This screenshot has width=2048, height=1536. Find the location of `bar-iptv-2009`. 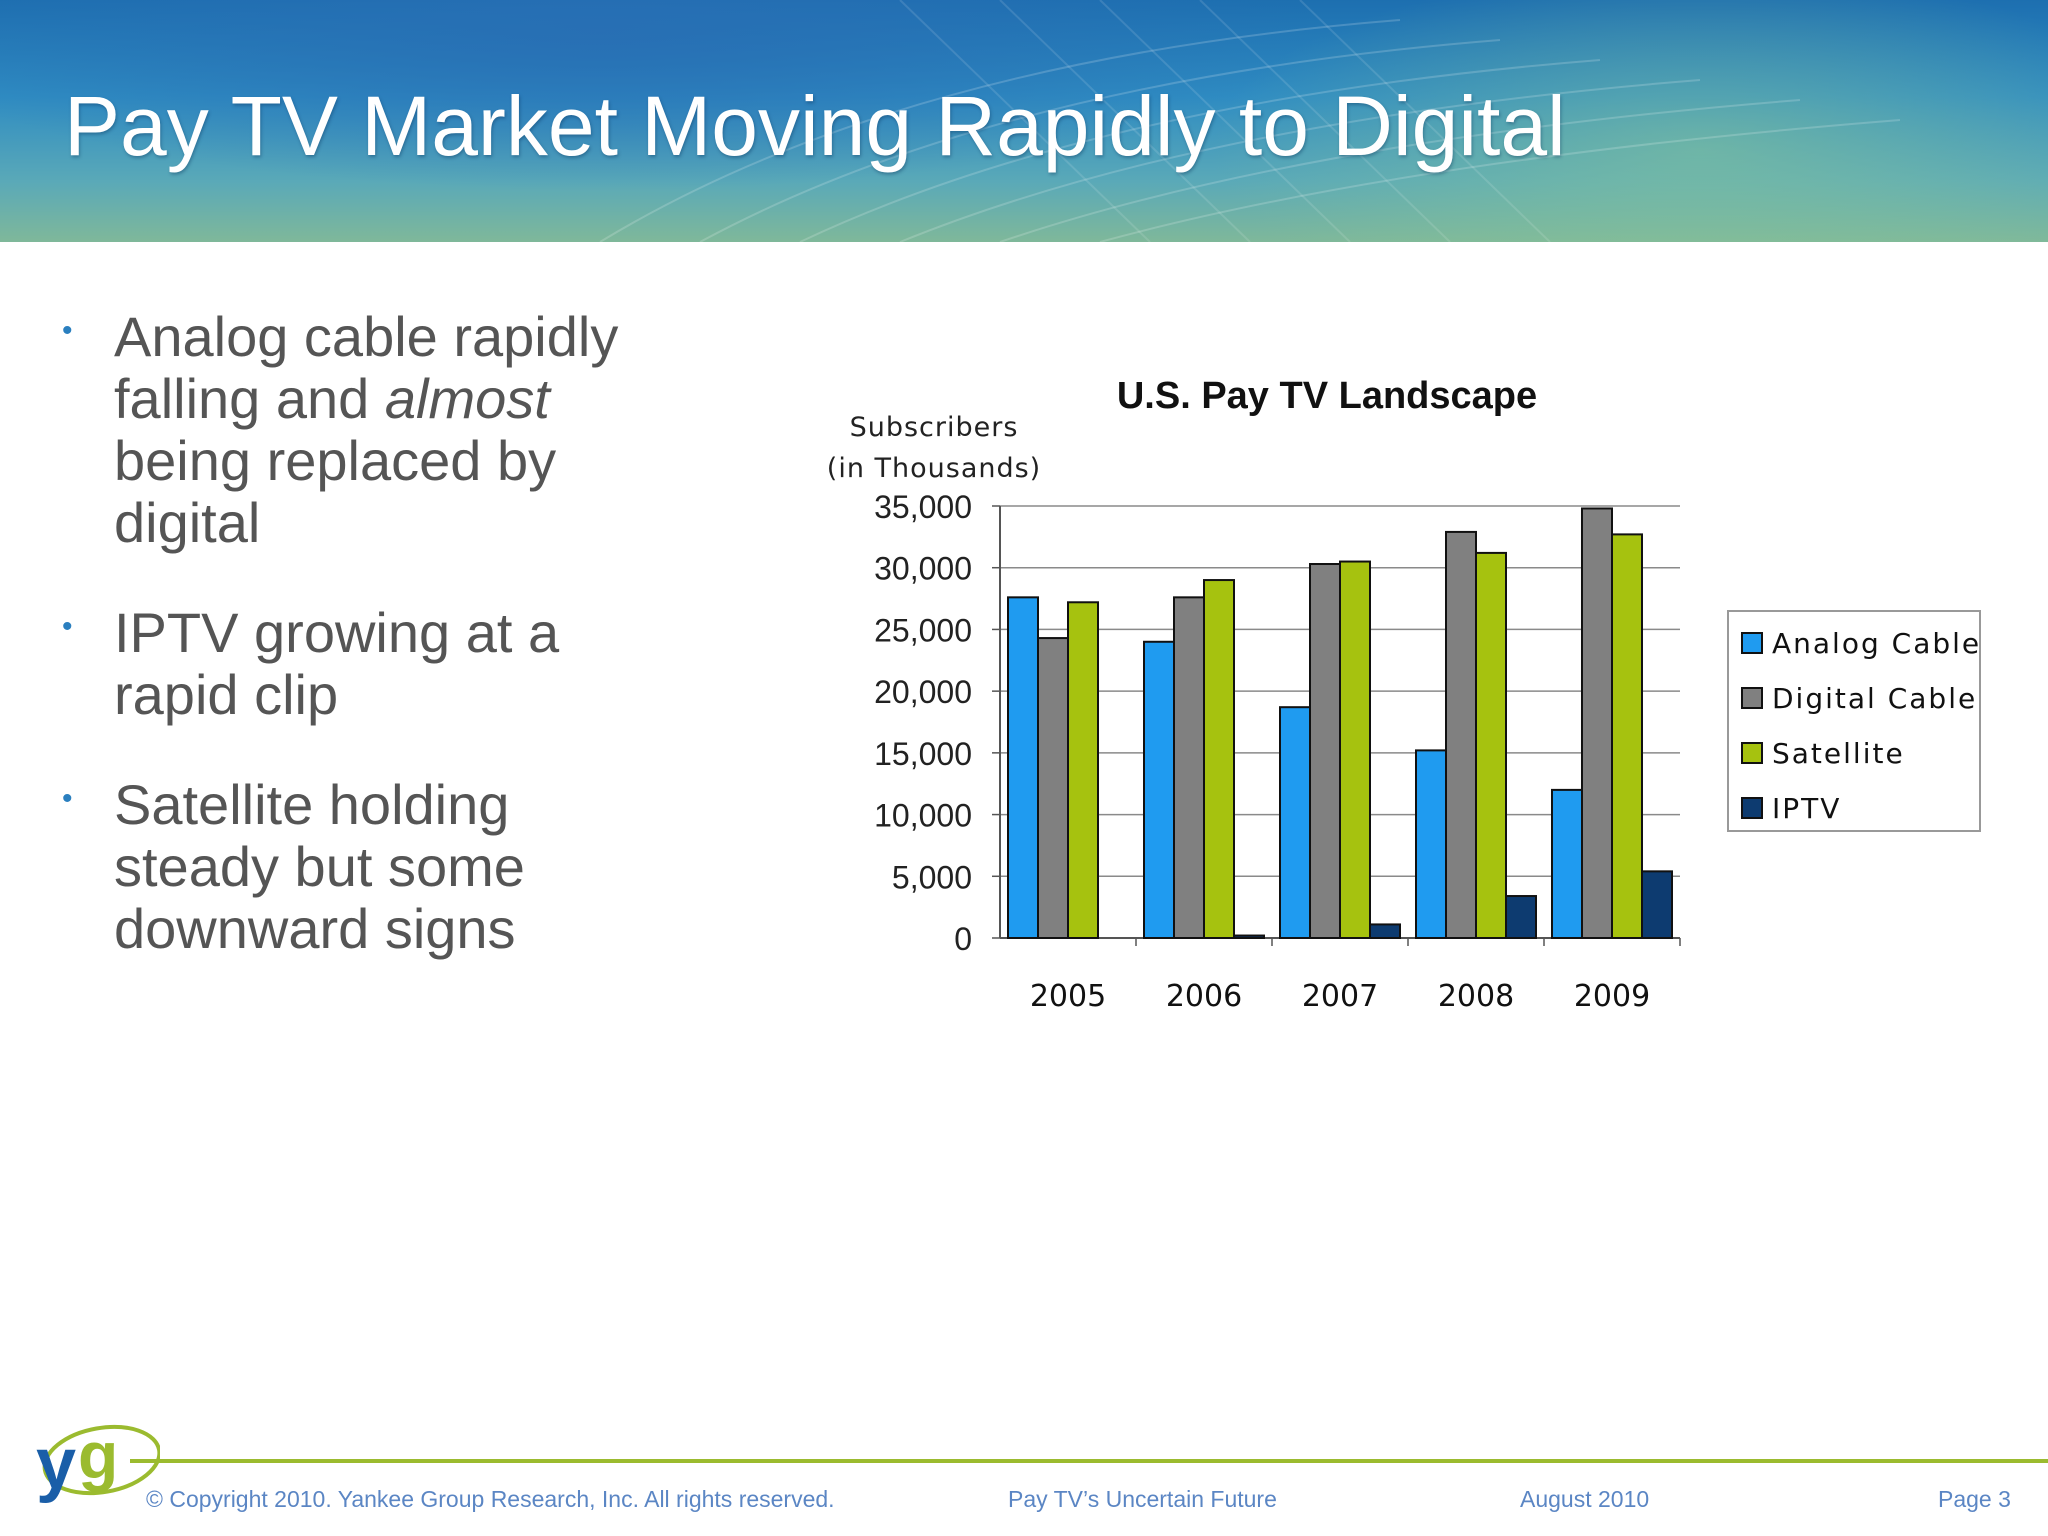

bar-iptv-2009 is located at coordinates (1657, 904).